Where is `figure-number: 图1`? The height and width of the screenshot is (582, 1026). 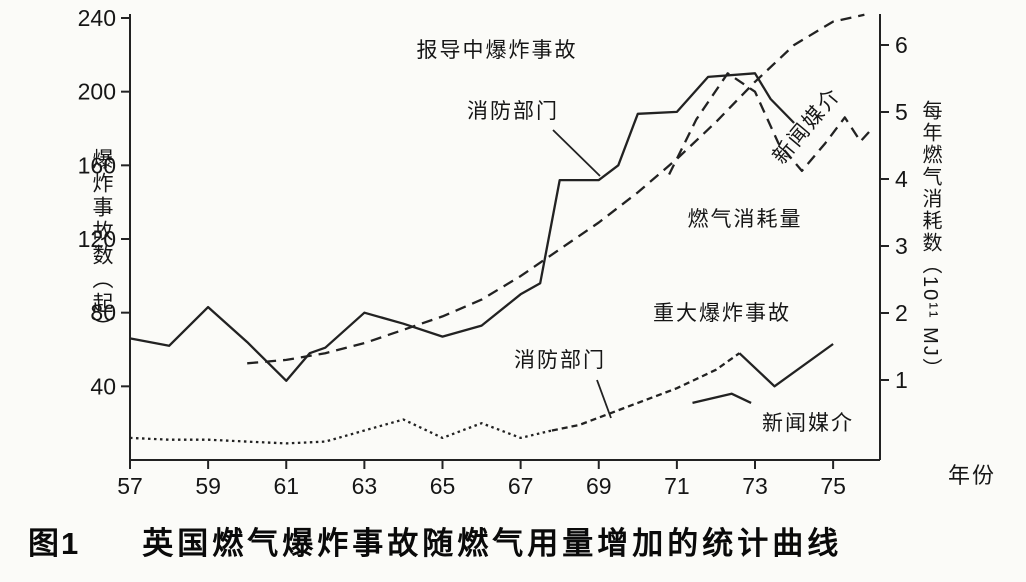 figure-number: 图1 is located at coordinates (54, 543).